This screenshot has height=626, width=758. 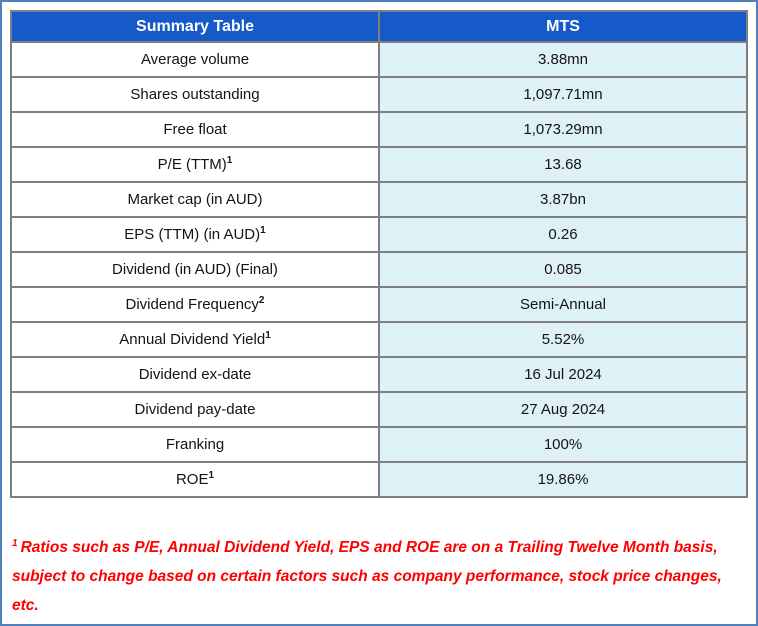 I want to click on row-label-cell: Dividend pay-date, so click(x=195, y=409).